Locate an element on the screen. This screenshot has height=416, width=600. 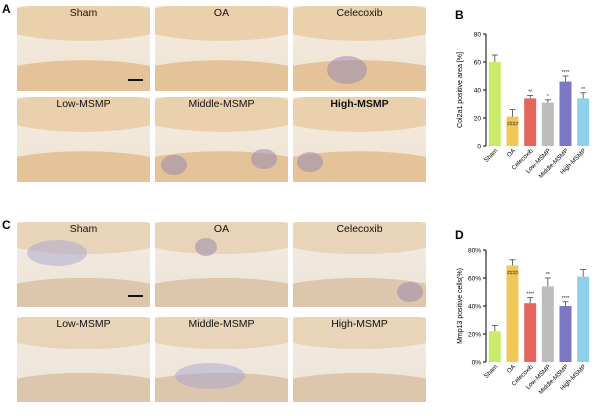
micrograph-c-middle: Middle-MSMP is located at coordinates (221, 359).